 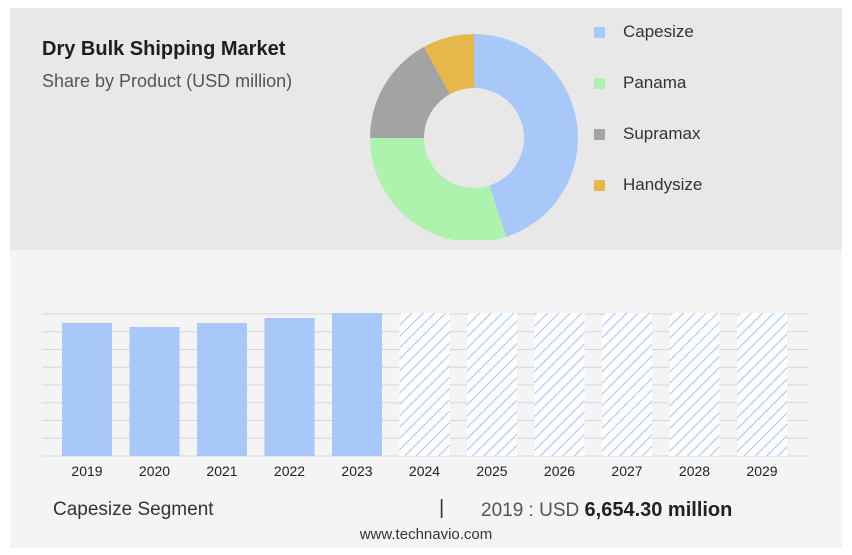 What do you see at coordinates (86, 471) in the screenshot?
I see `x-tick-2019: 2019` at bounding box center [86, 471].